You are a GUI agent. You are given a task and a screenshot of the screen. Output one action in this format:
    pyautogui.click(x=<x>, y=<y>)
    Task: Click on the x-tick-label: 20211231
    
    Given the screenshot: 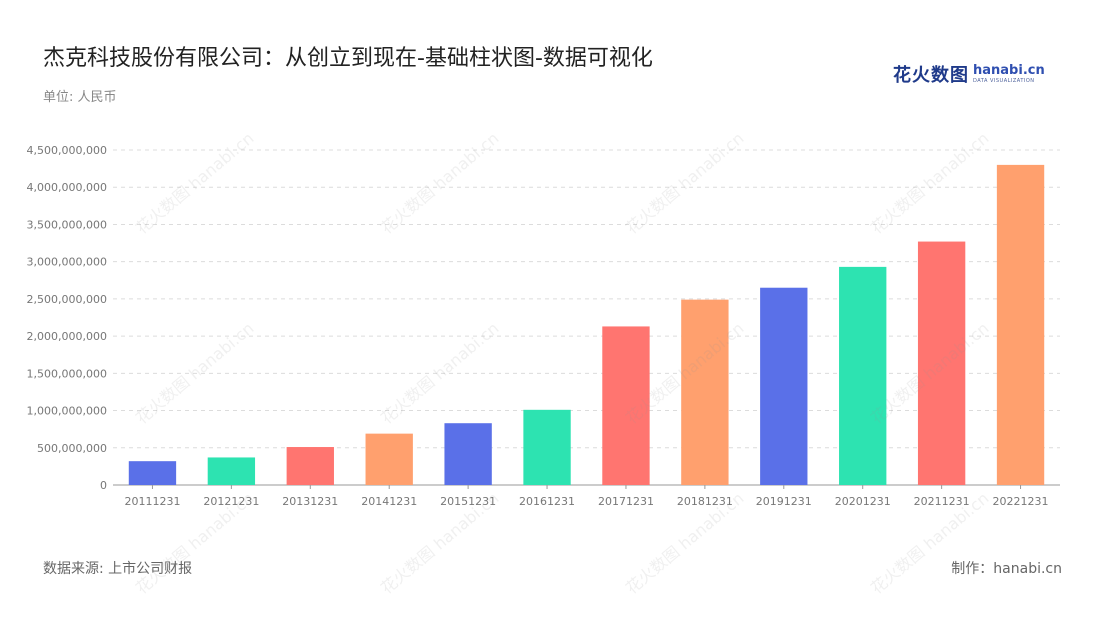 What is the action you would take?
    pyautogui.click(x=942, y=501)
    